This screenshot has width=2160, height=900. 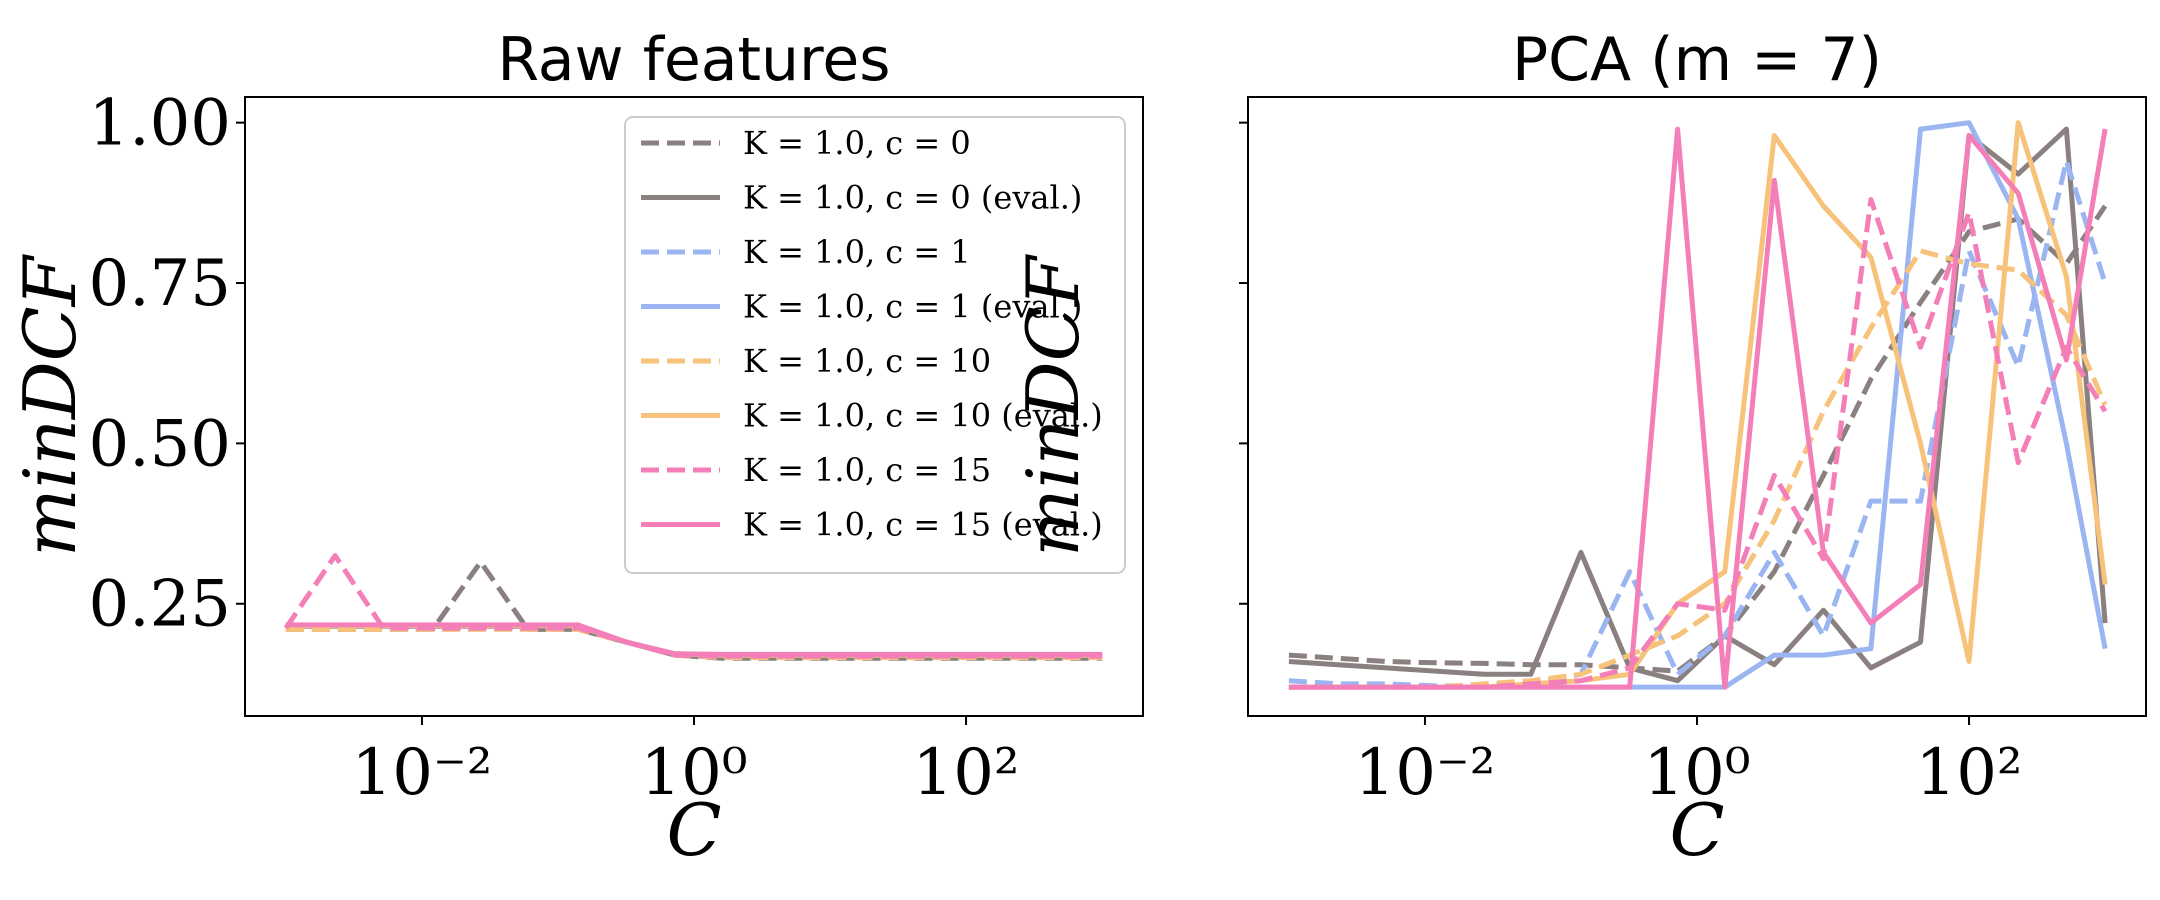 What do you see at coordinates (923, 416) in the screenshot?
I see `legend-label: K = 1.0, c = 10 (eval.)` at bounding box center [923, 416].